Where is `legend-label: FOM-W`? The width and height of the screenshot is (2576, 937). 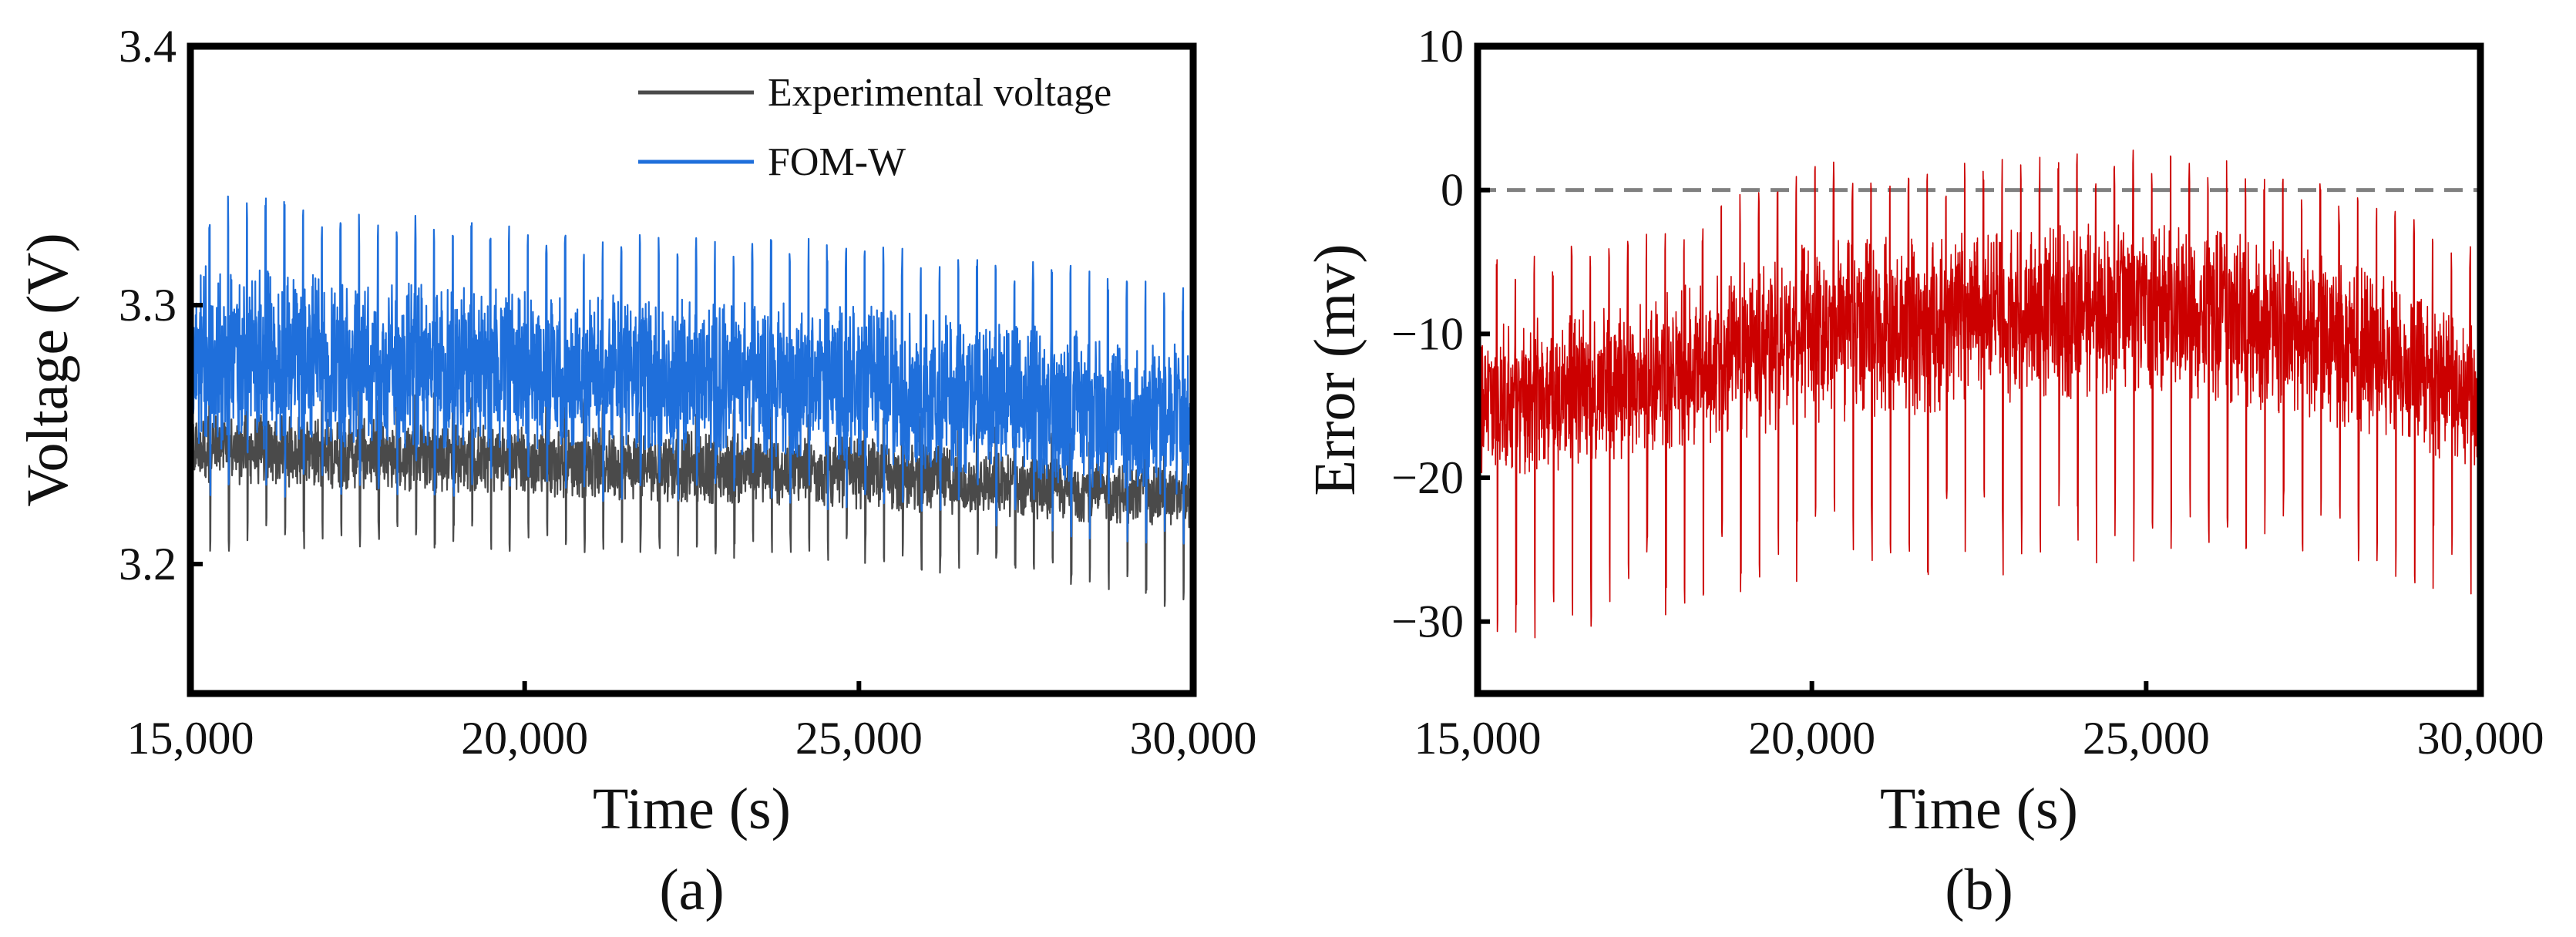 legend-label: FOM-W is located at coordinates (837, 162).